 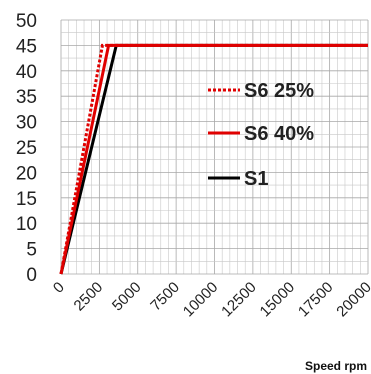 I want to click on x-tick-label: 7500, so click(x=165, y=297).